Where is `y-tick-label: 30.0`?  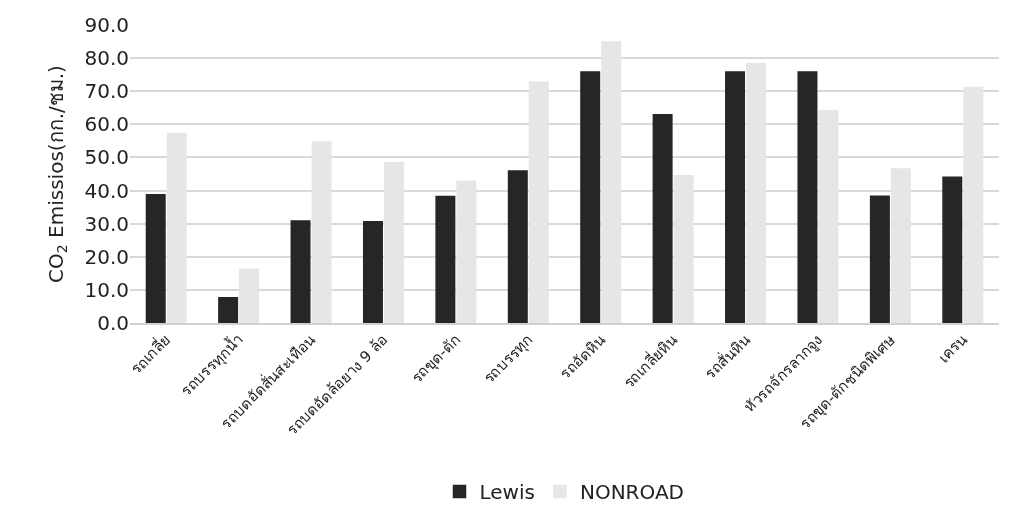 y-tick-label: 30.0 is located at coordinates (106, 223).